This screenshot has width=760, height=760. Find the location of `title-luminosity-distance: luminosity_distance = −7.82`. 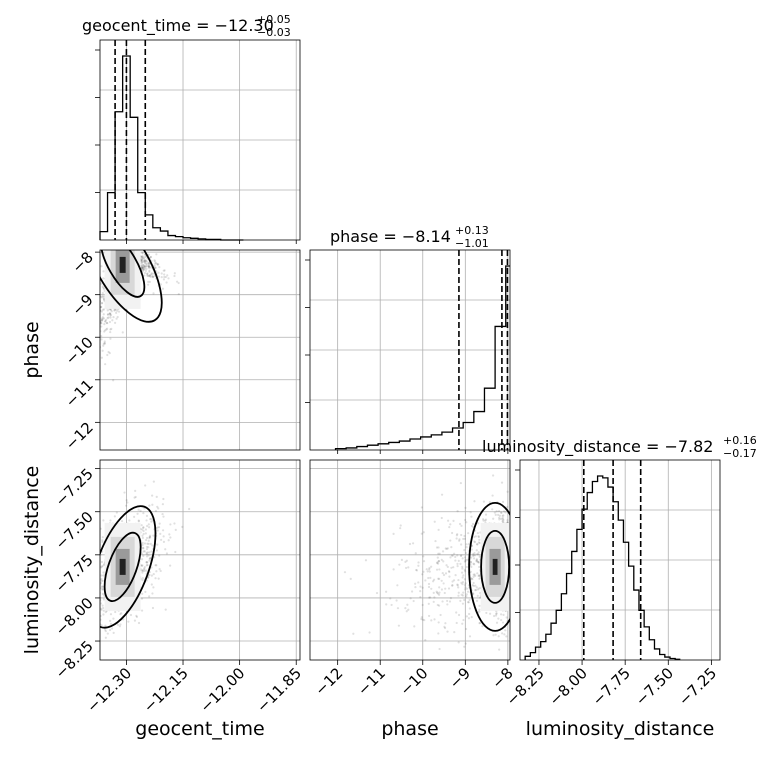

title-luminosity-distance: luminosity_distance = −7.82 is located at coordinates (597, 447).